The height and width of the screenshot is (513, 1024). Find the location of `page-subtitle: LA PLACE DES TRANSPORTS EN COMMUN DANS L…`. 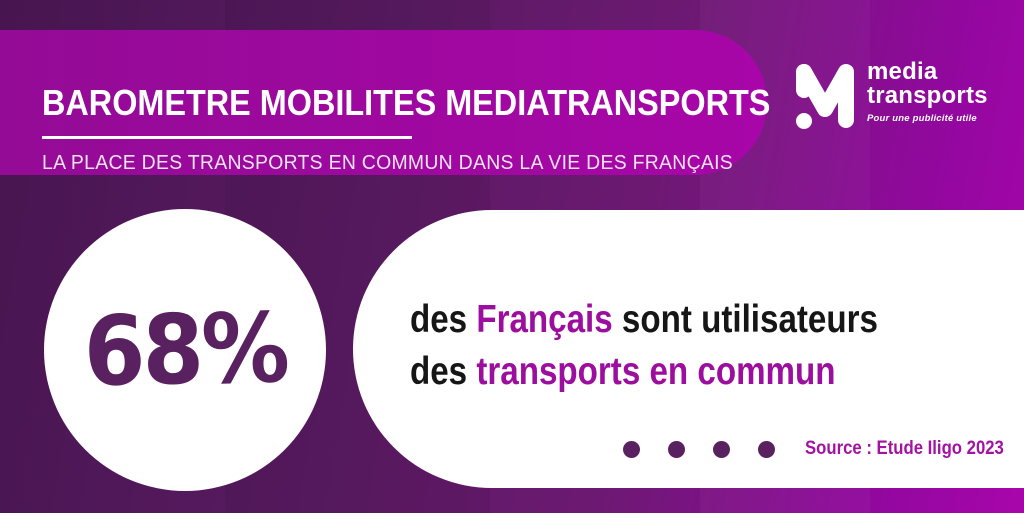

page-subtitle: LA PLACE DES TRANSPORTS EN COMMUN DANS L… is located at coordinates (388, 163).